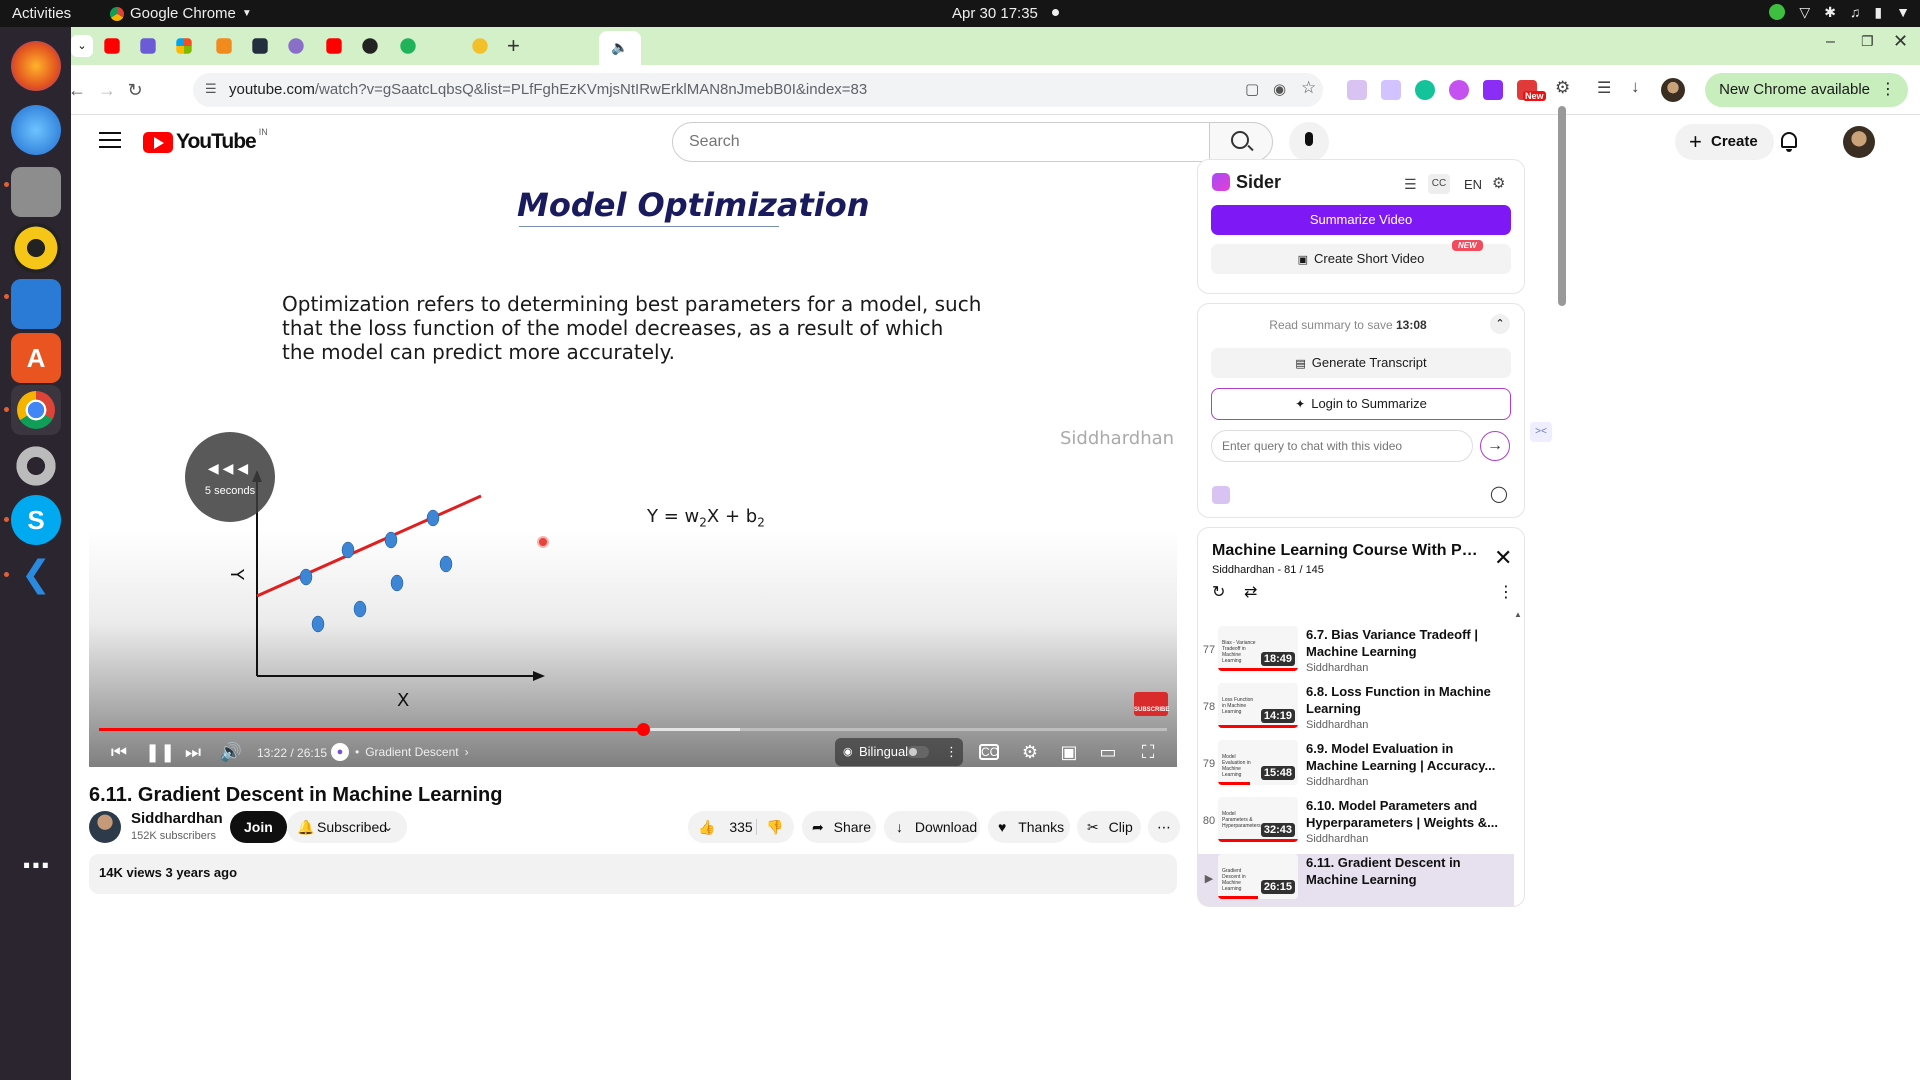  Describe the element at coordinates (1493, 90) in the screenshot. I see `extension-violet-icon` at that location.